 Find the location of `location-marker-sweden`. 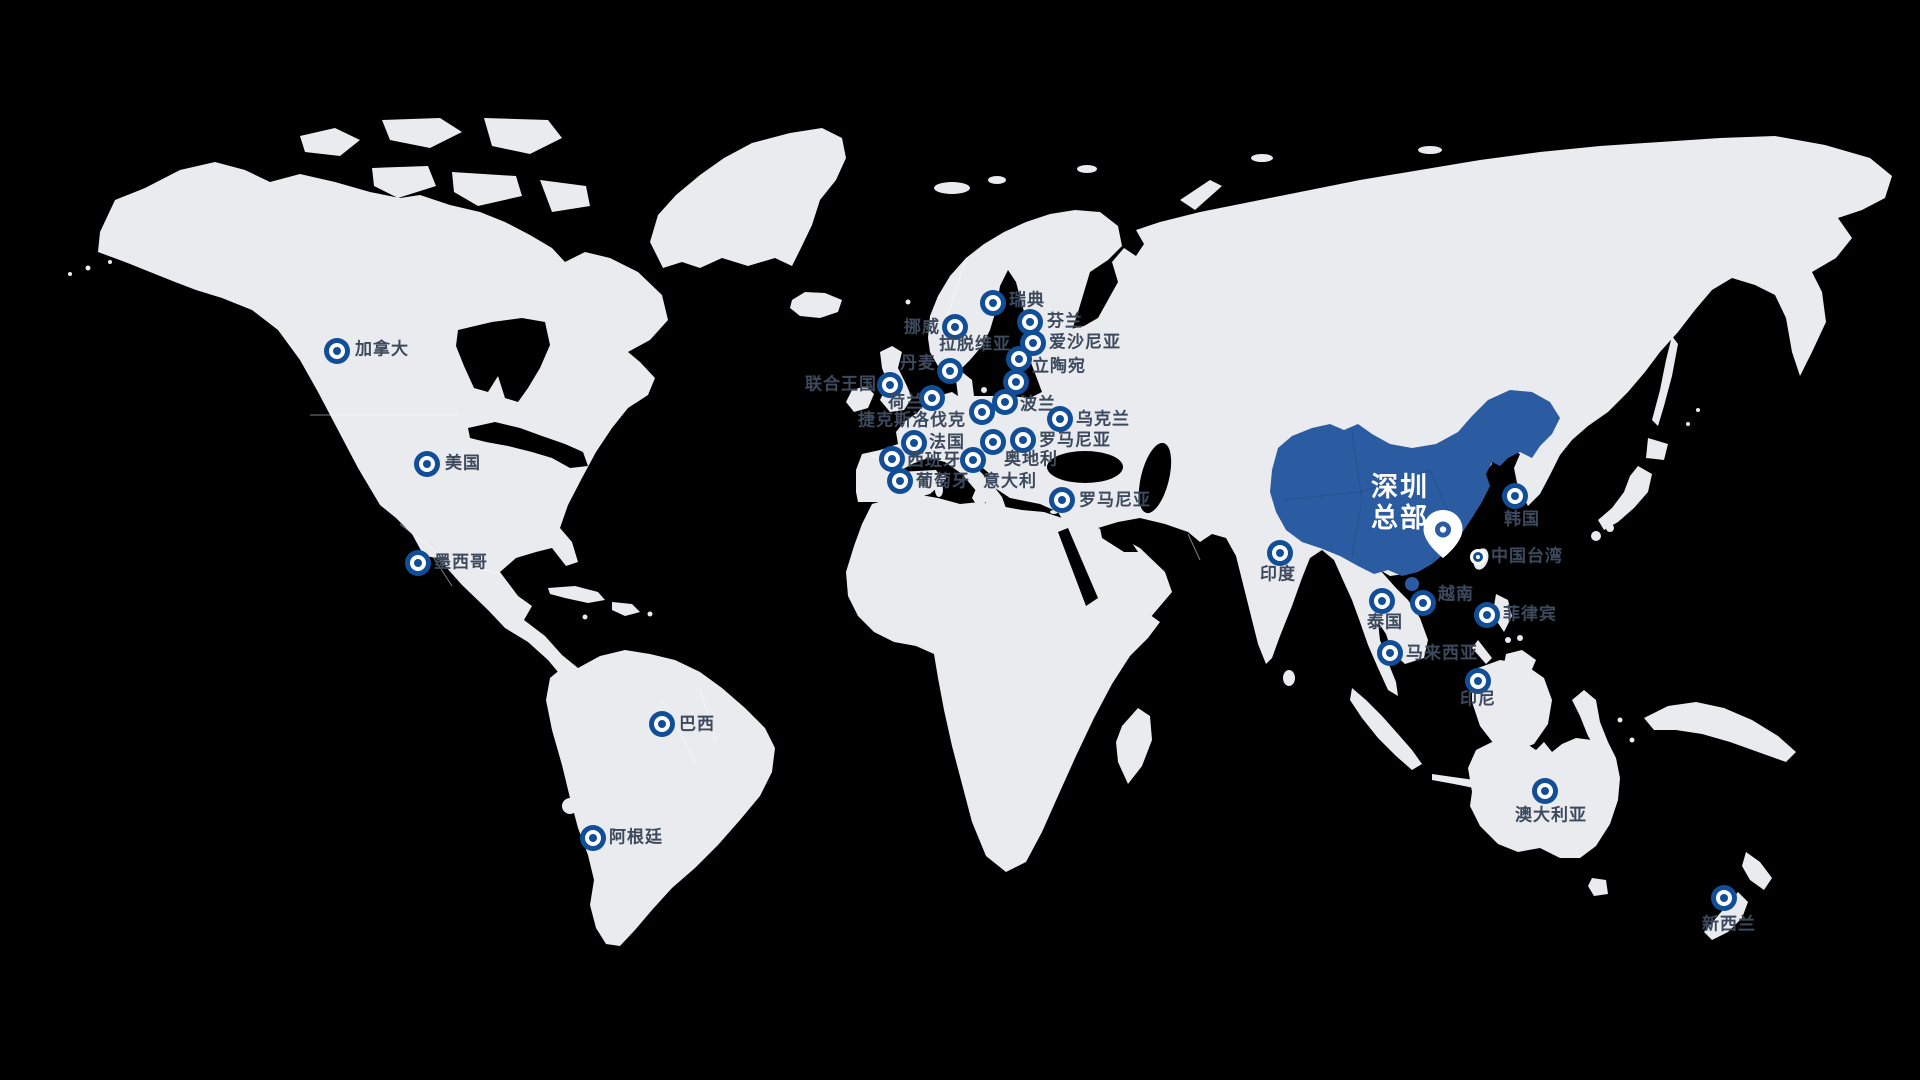

location-marker-sweden is located at coordinates (993, 303).